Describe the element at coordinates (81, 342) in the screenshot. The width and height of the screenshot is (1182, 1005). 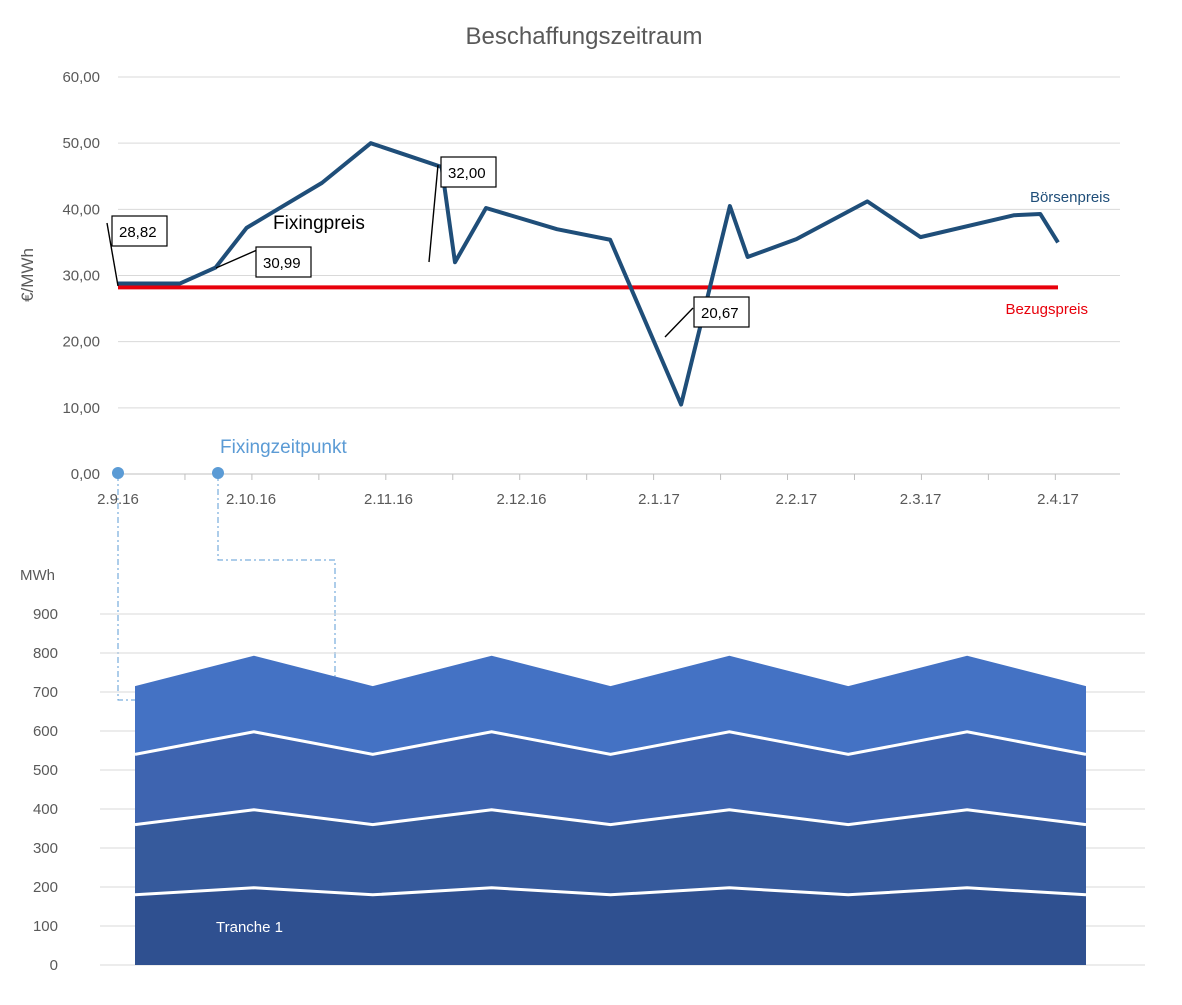
I see `price-y-tick-label: 20,00` at that location.